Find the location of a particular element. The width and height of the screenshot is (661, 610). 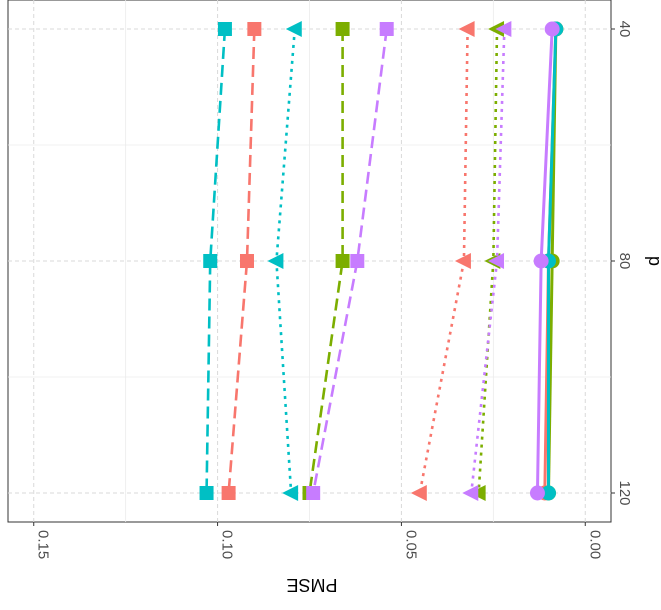

x-tick-label: 120 is located at coordinates (624, 492).